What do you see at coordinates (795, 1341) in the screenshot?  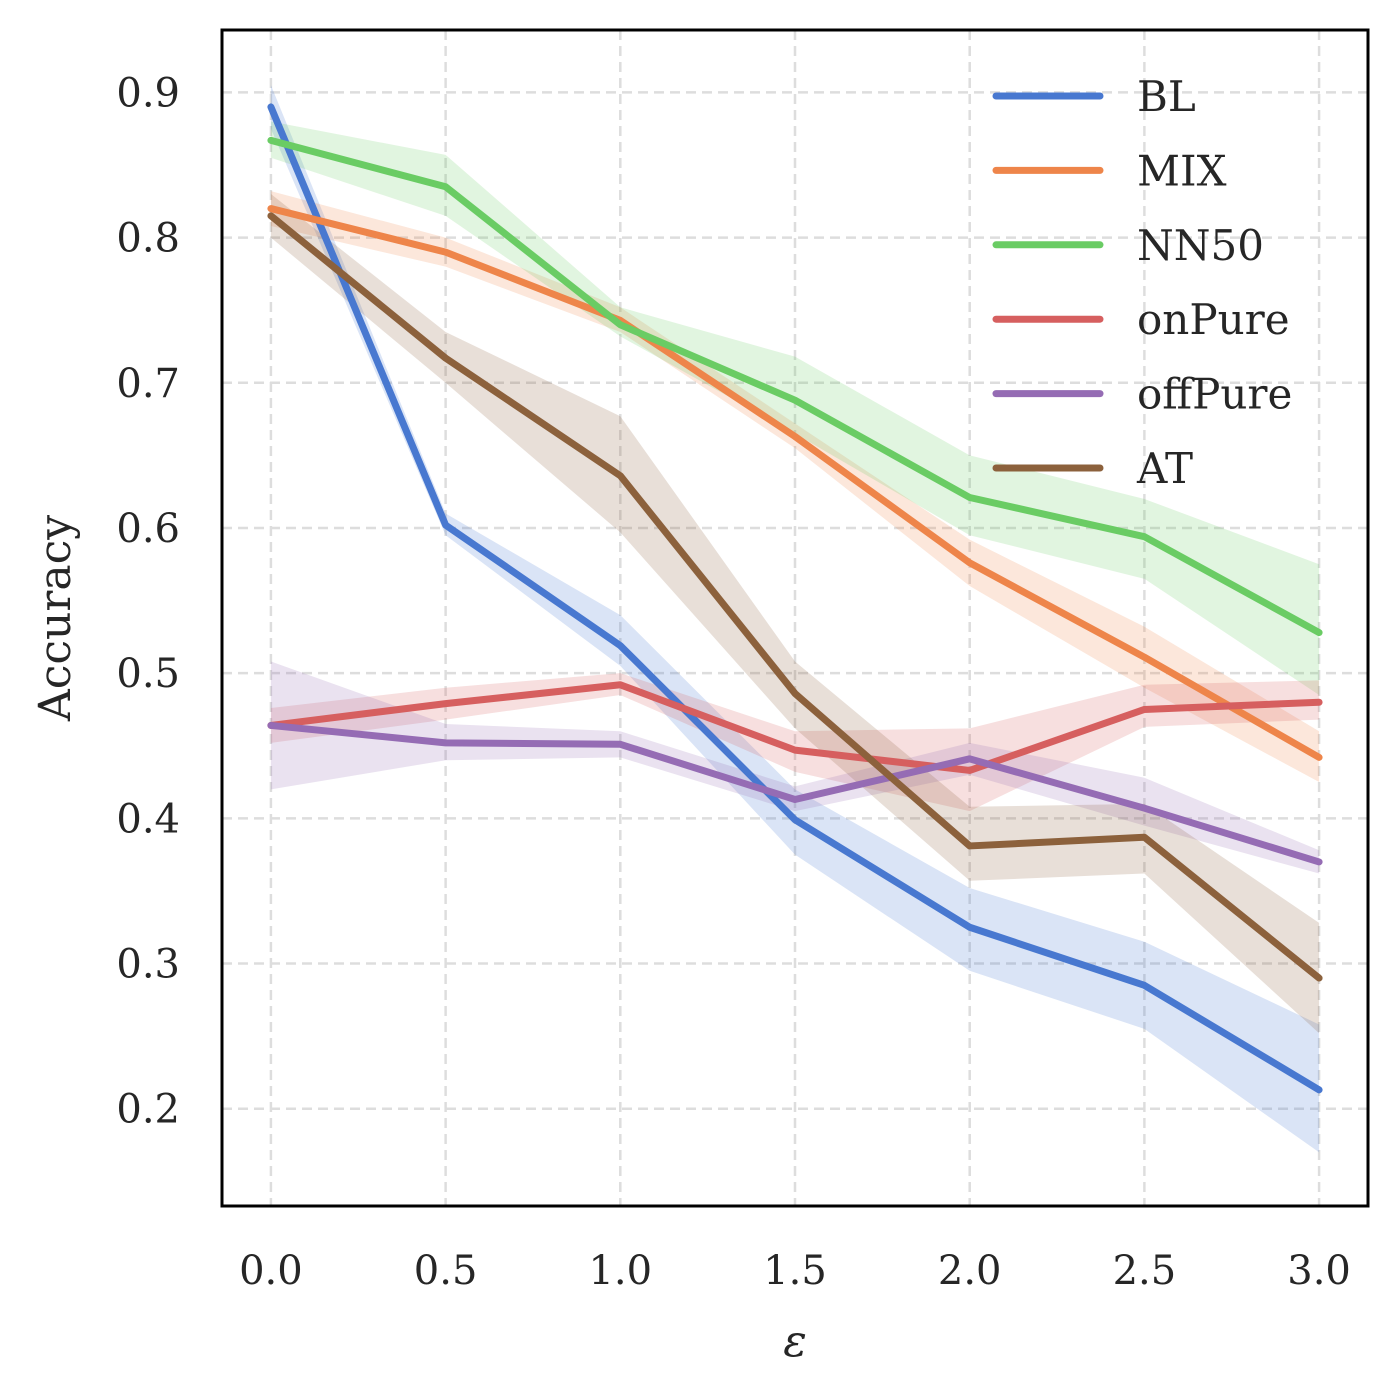 I see `x-axis-label: ε` at bounding box center [795, 1341].